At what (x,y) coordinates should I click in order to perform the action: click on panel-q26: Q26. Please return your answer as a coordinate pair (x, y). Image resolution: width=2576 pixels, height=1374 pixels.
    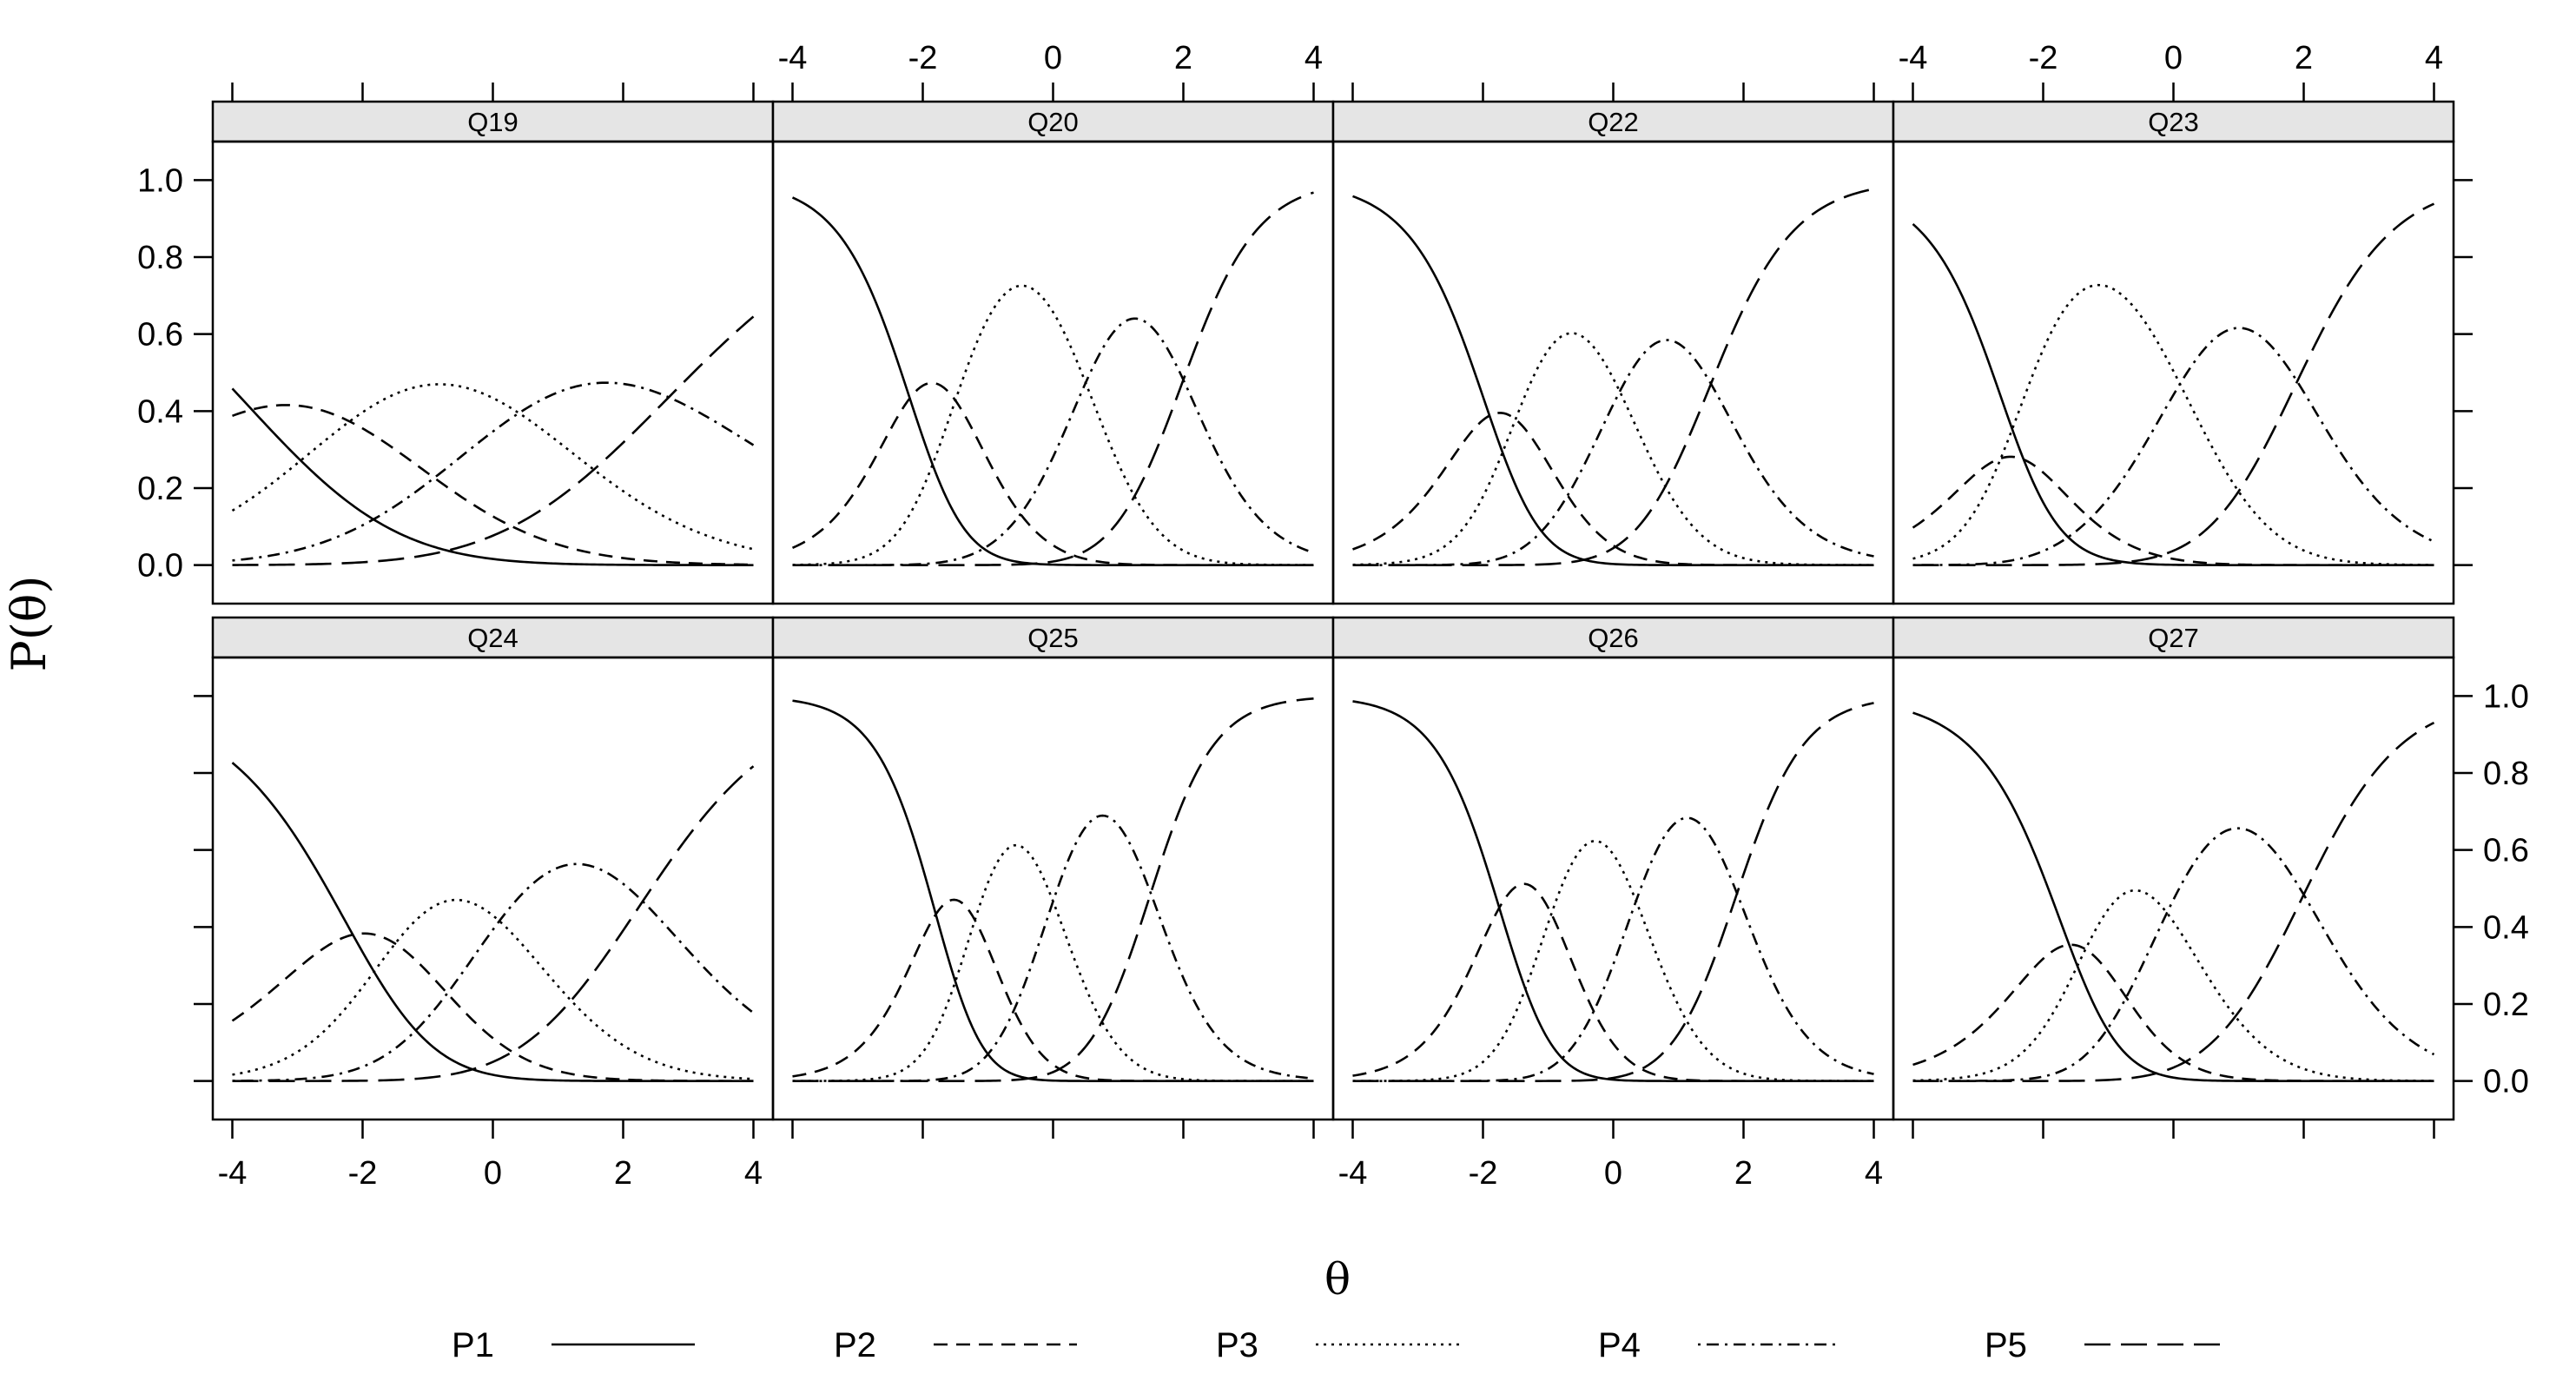
    Looking at the image, I should click on (1613, 868).